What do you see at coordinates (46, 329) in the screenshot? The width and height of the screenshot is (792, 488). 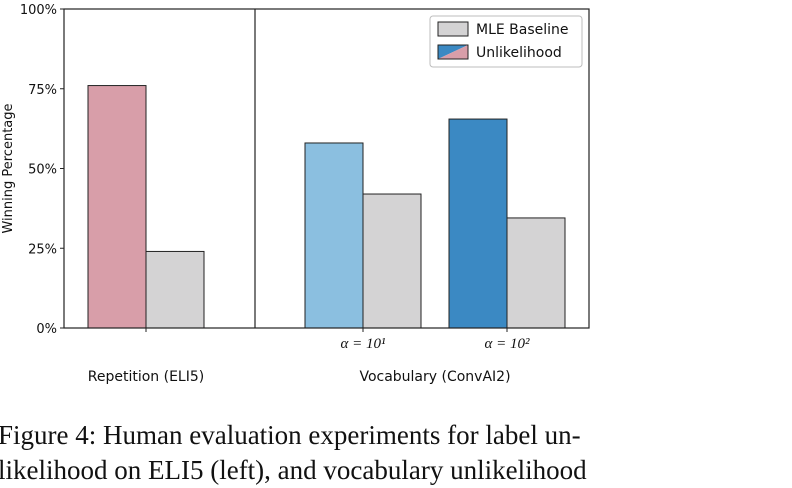 I see `y-tick-label: 0%` at bounding box center [46, 329].